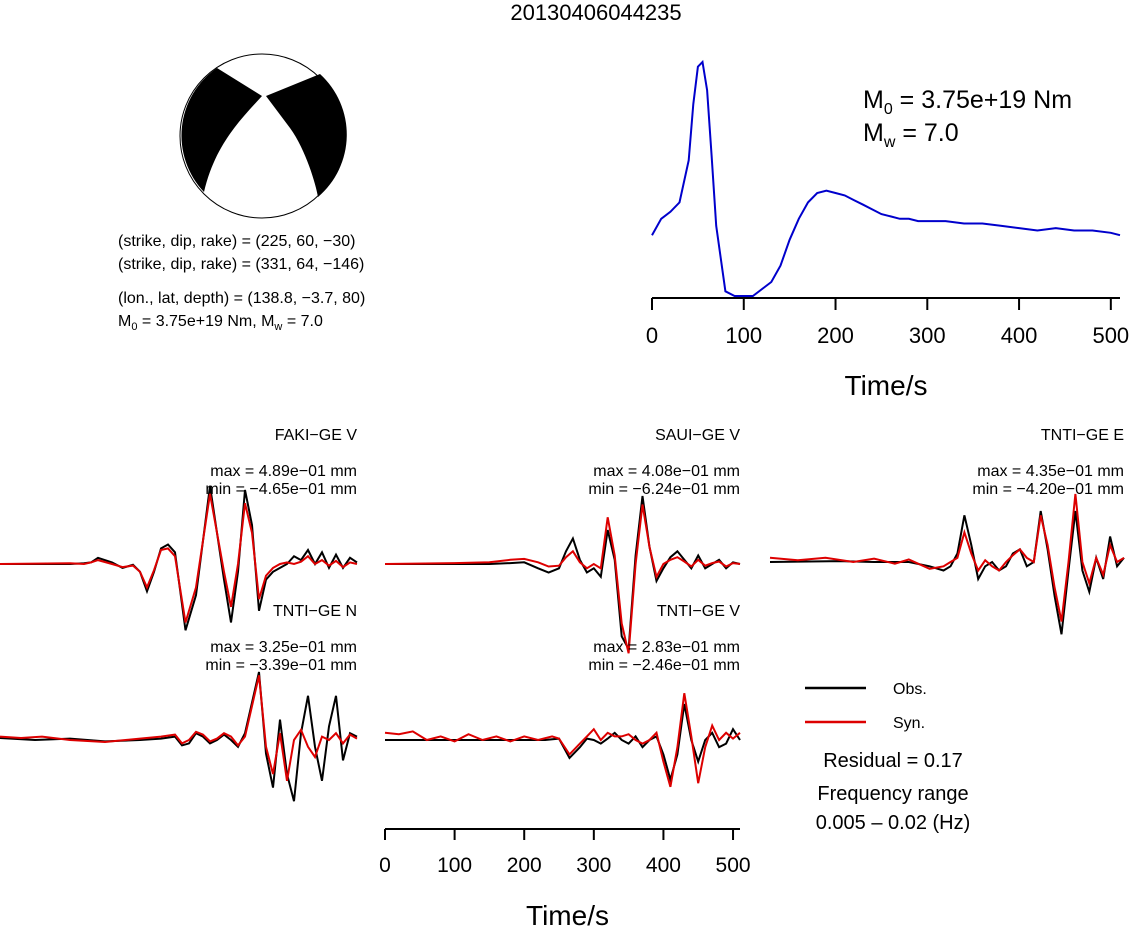 This screenshot has height=928, width=1137. What do you see at coordinates (664, 489) in the screenshot?
I see `station-min: min = −6.24e−01 mm` at bounding box center [664, 489].